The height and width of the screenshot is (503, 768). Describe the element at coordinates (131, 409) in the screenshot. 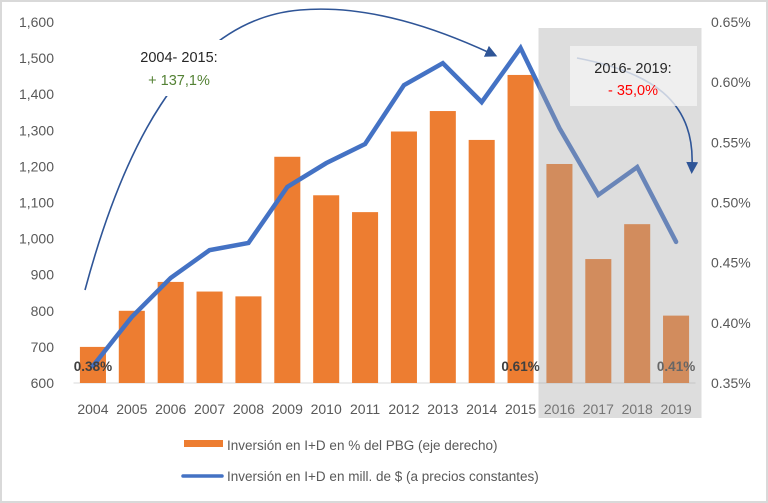

I see `x-tick-label: 2005` at that location.